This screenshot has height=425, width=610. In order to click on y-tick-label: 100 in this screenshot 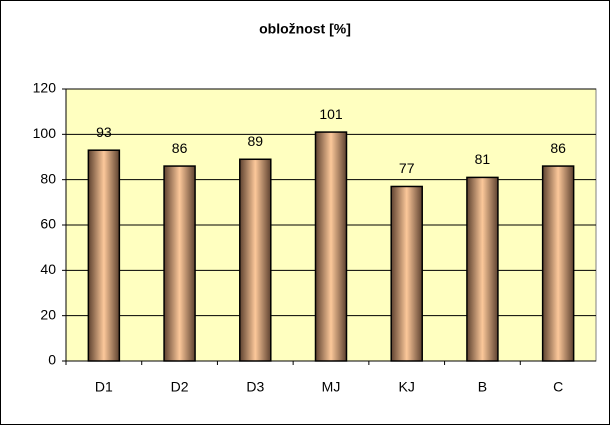, I will do `click(45, 133)`.